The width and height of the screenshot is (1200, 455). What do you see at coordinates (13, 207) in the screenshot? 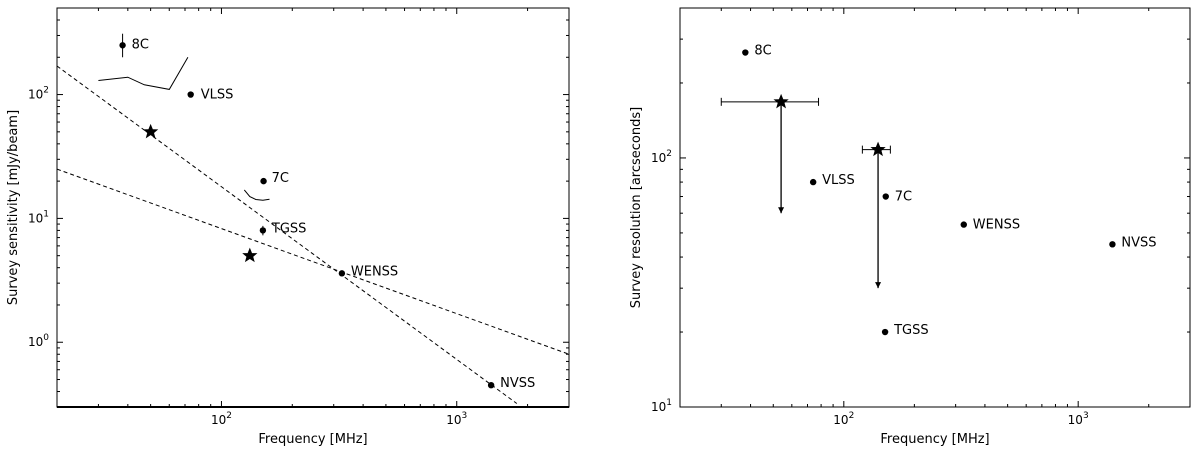
I see `y-axis-title: Survey sensitivity [mJy/beam]` at bounding box center [13, 207].